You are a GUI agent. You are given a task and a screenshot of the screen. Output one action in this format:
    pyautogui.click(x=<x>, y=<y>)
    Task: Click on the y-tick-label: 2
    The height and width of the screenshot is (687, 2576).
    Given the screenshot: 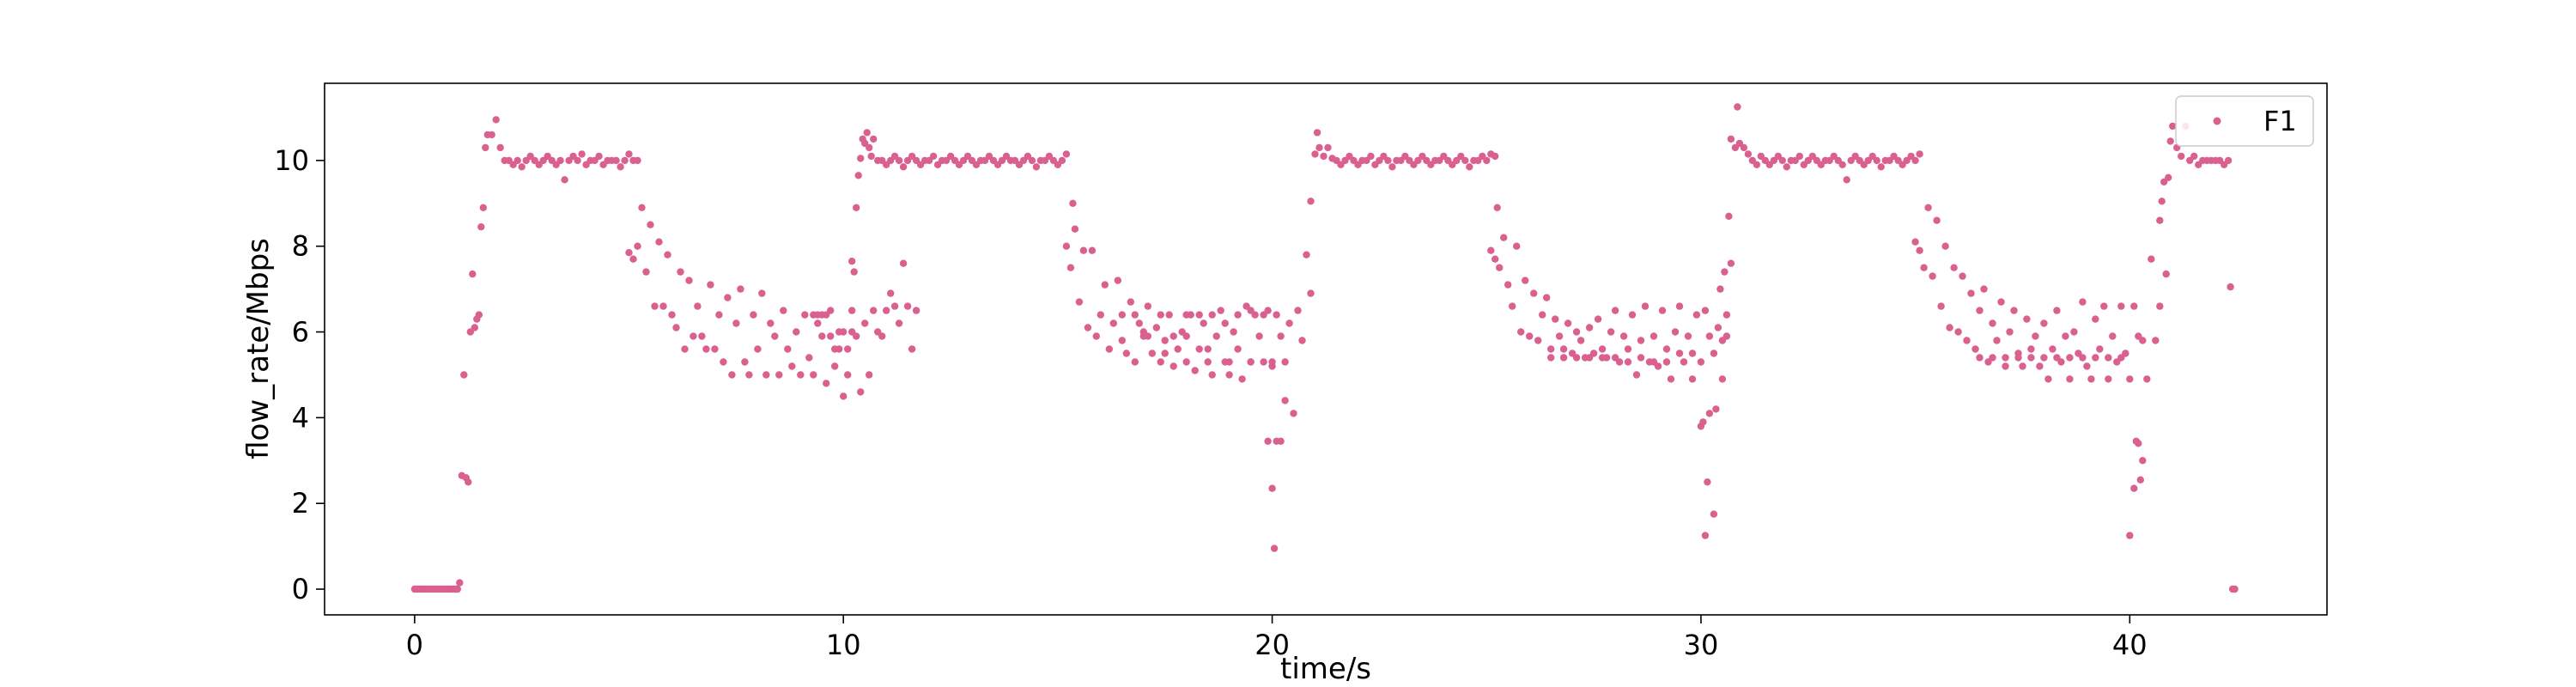 What is the action you would take?
    pyautogui.click(x=301, y=503)
    